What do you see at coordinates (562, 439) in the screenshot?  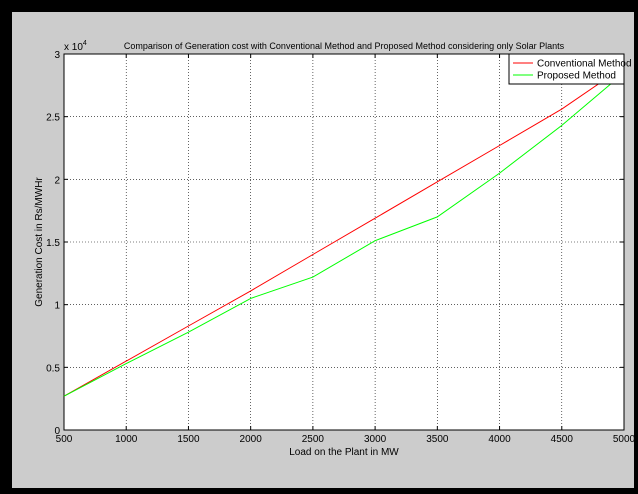 I see `x-tick-label: 4500` at bounding box center [562, 439].